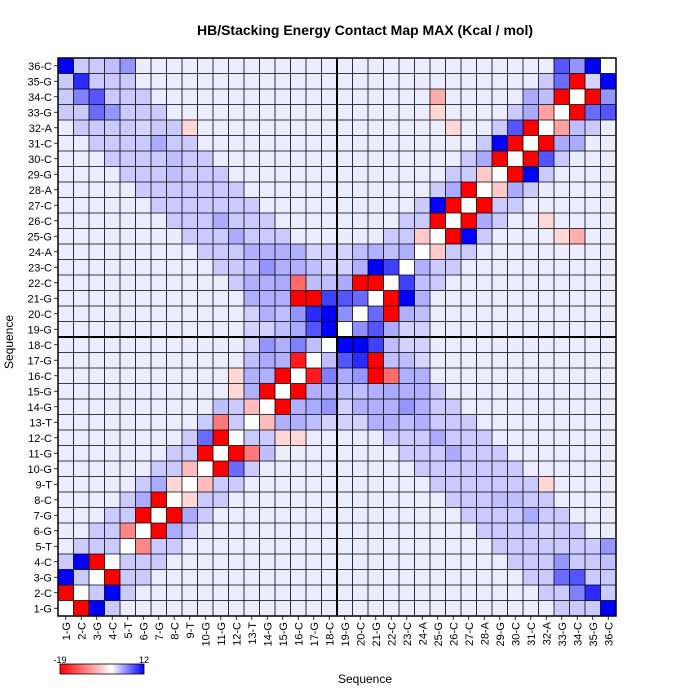 This screenshot has width=700, height=700. I want to click on x-tick-label: 26-C, so click(454, 634).